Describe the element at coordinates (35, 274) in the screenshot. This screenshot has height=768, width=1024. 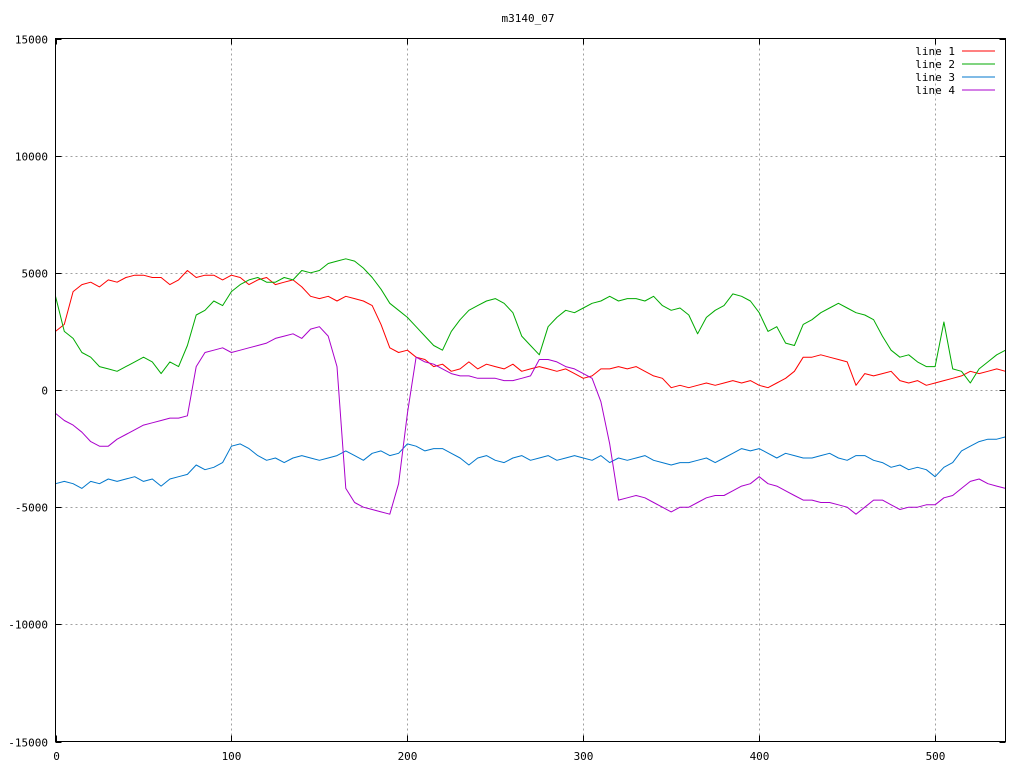
I see `y-tick-label: 5000` at that location.